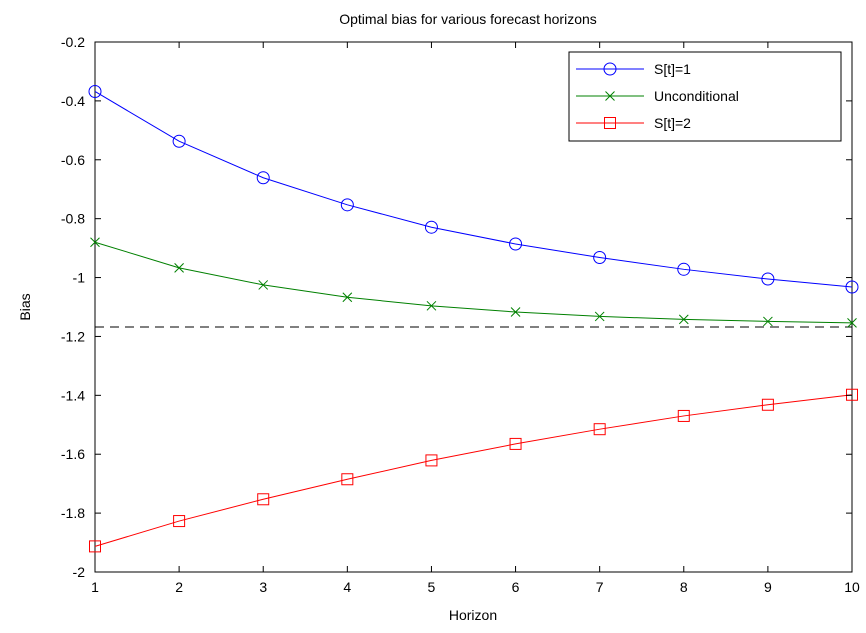 Image resolution: width=866 pixels, height=633 pixels. Describe the element at coordinates (73, 42) in the screenshot. I see `y-tick-label: -0.2` at that location.